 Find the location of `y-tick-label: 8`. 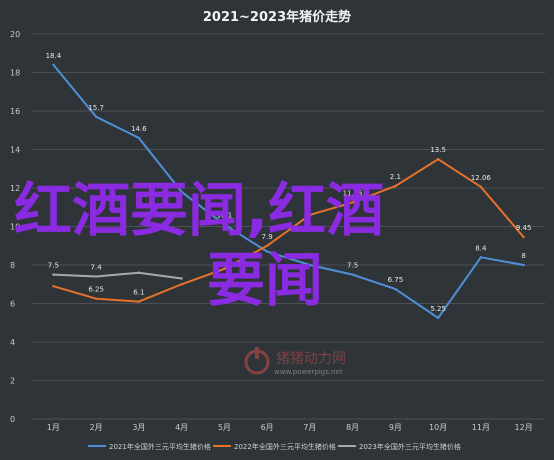

y-tick-label: 8 is located at coordinates (12, 265).